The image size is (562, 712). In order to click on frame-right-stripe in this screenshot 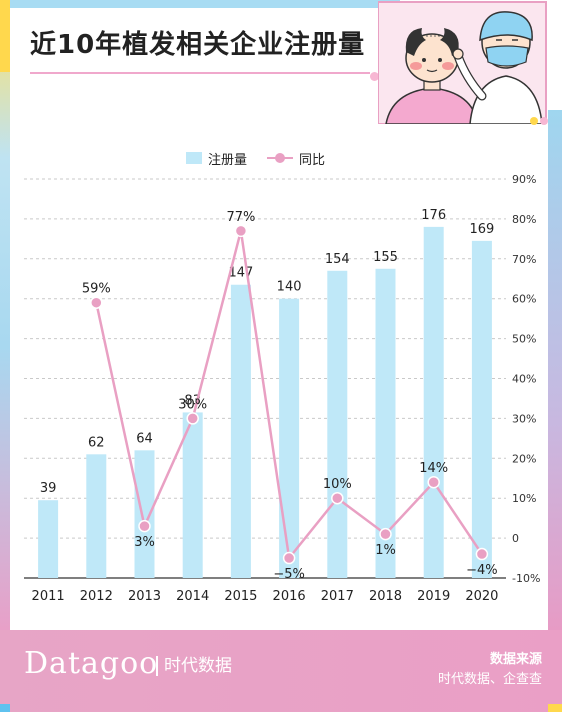, I will do `click(555, 370)`.